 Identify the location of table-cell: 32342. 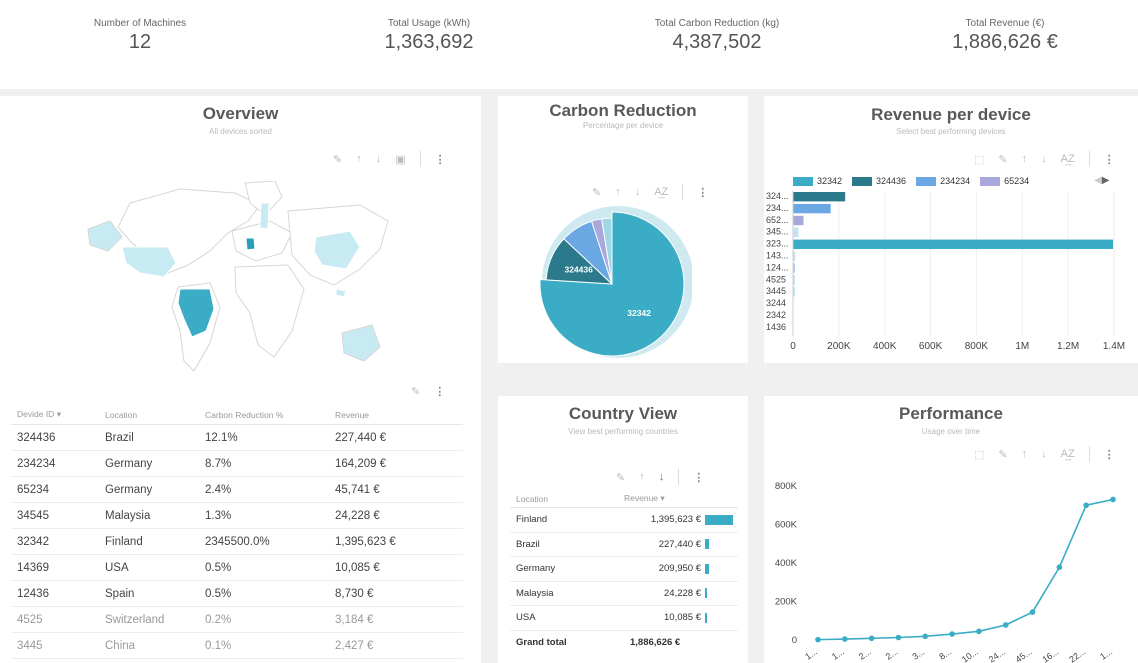
(33, 541).